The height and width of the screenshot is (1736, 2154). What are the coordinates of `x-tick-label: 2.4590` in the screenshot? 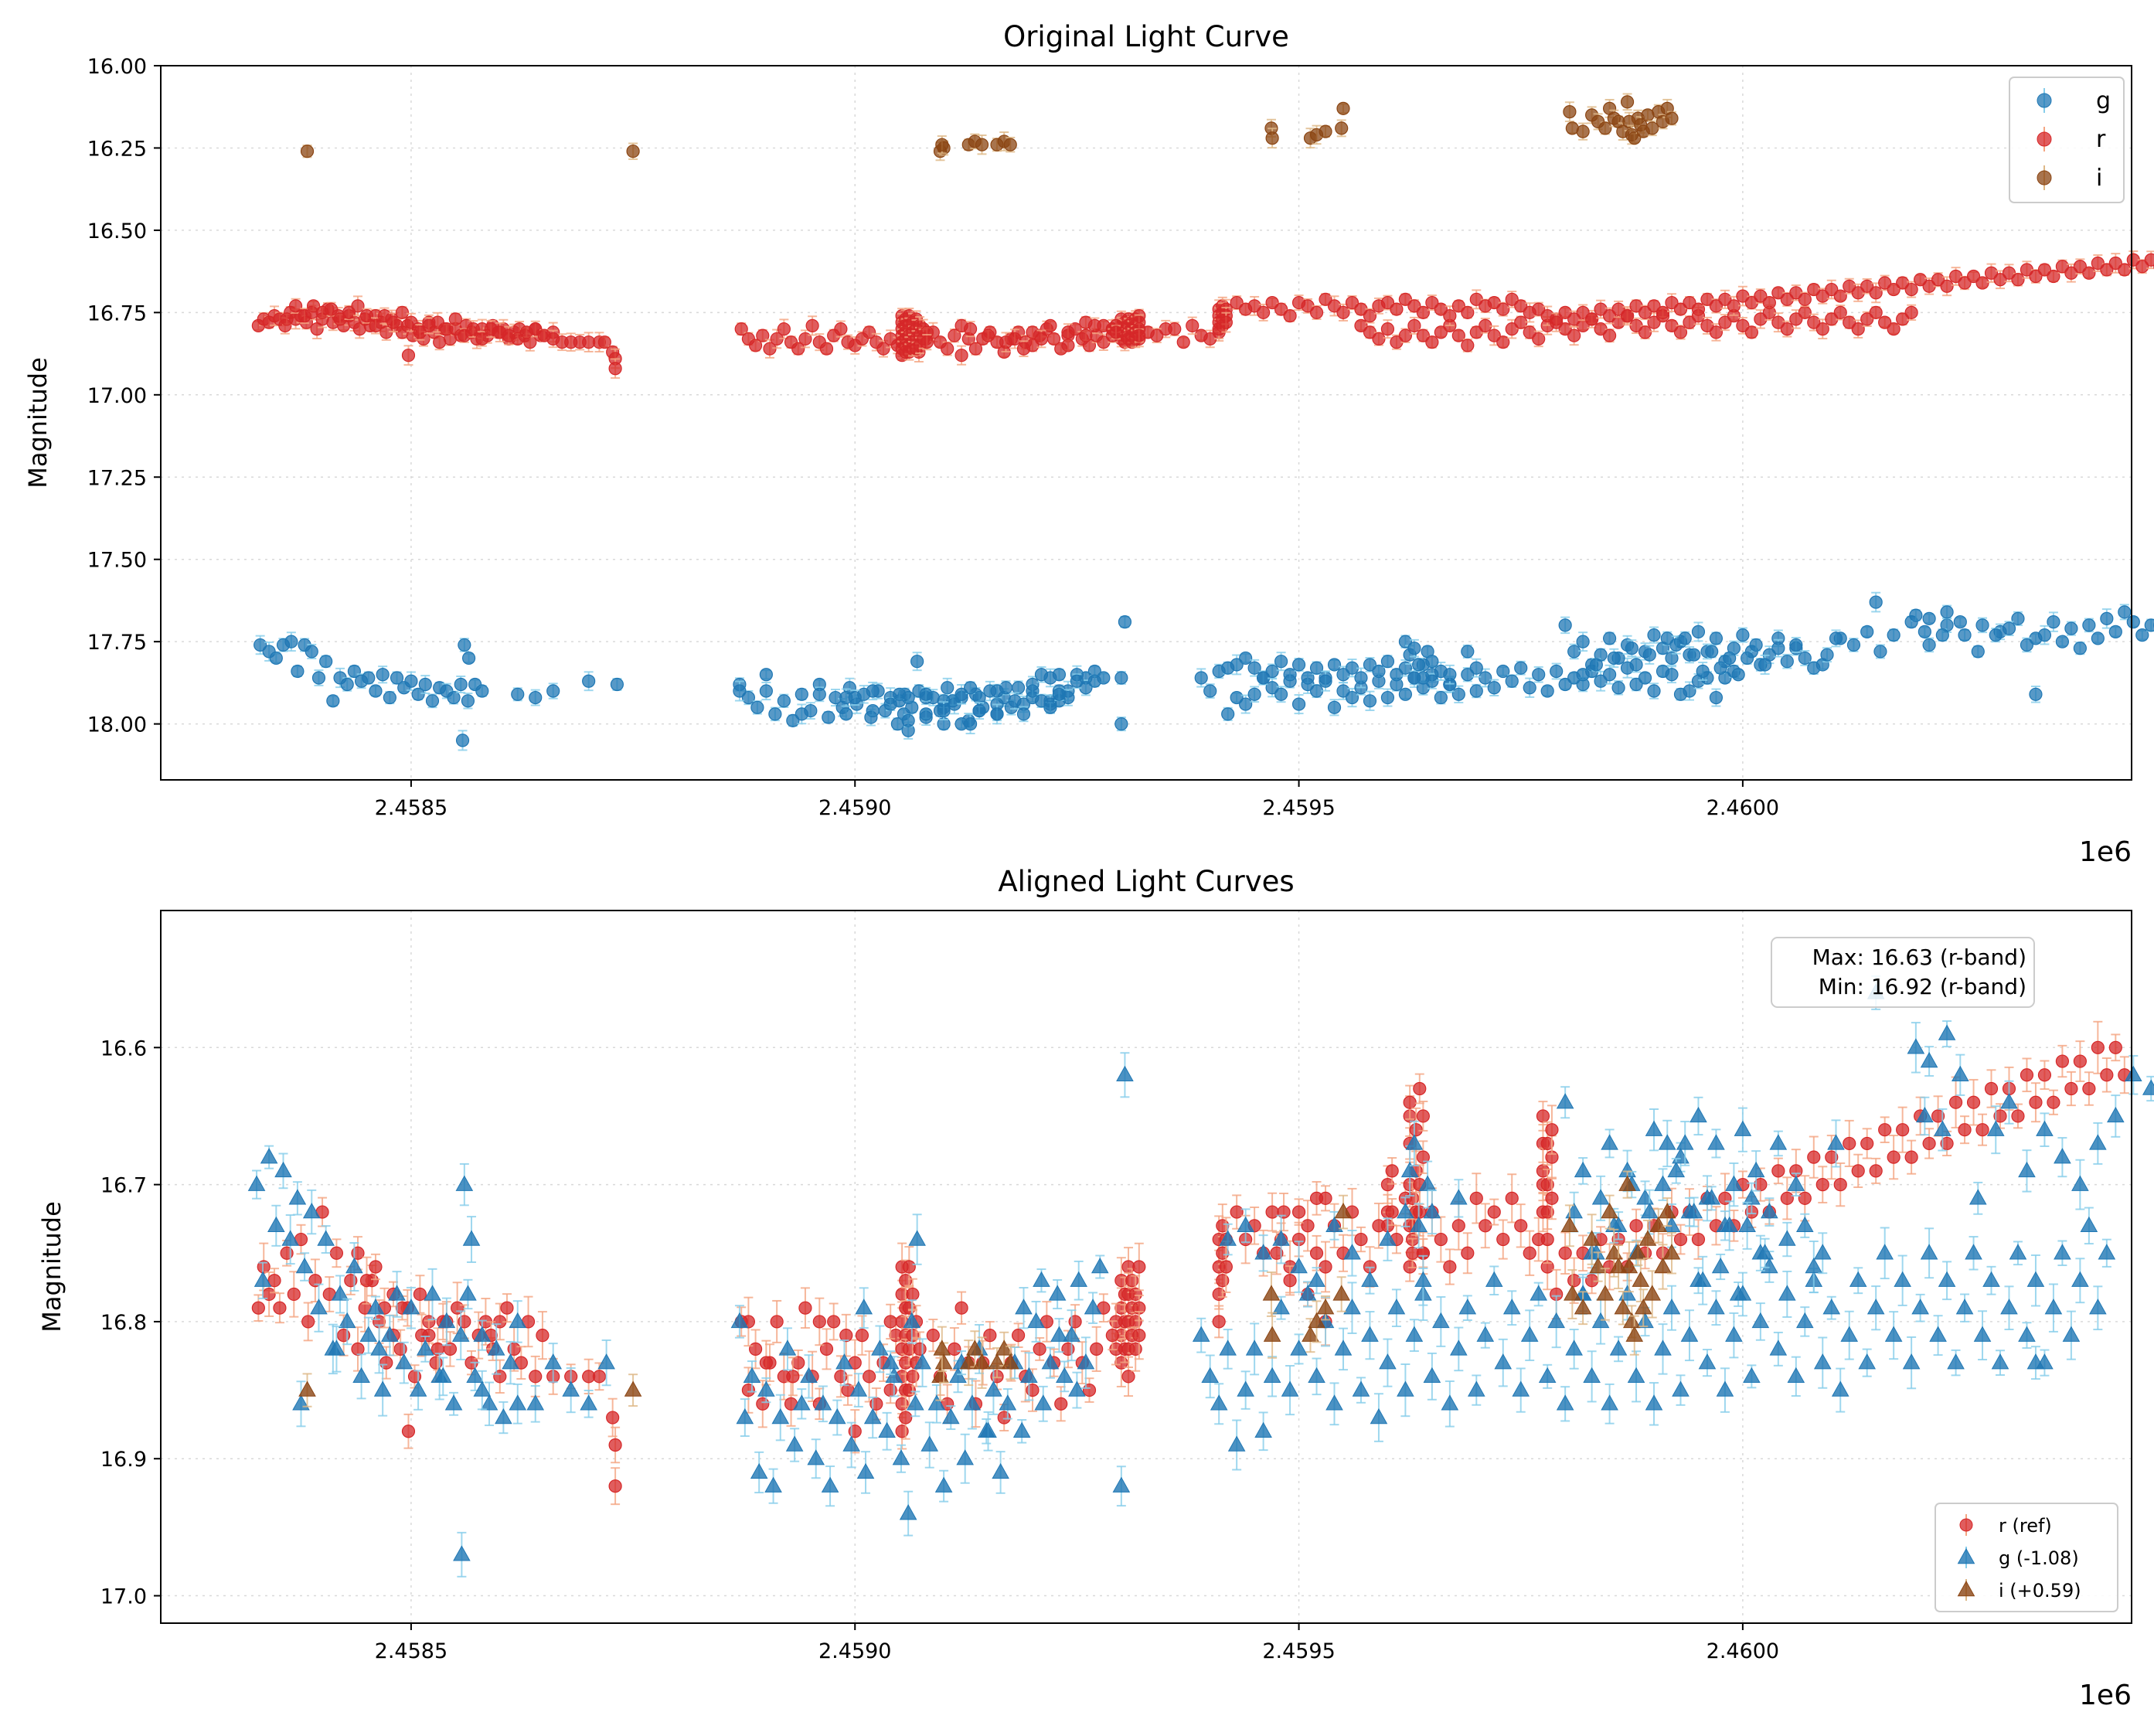 It's located at (854, 808).